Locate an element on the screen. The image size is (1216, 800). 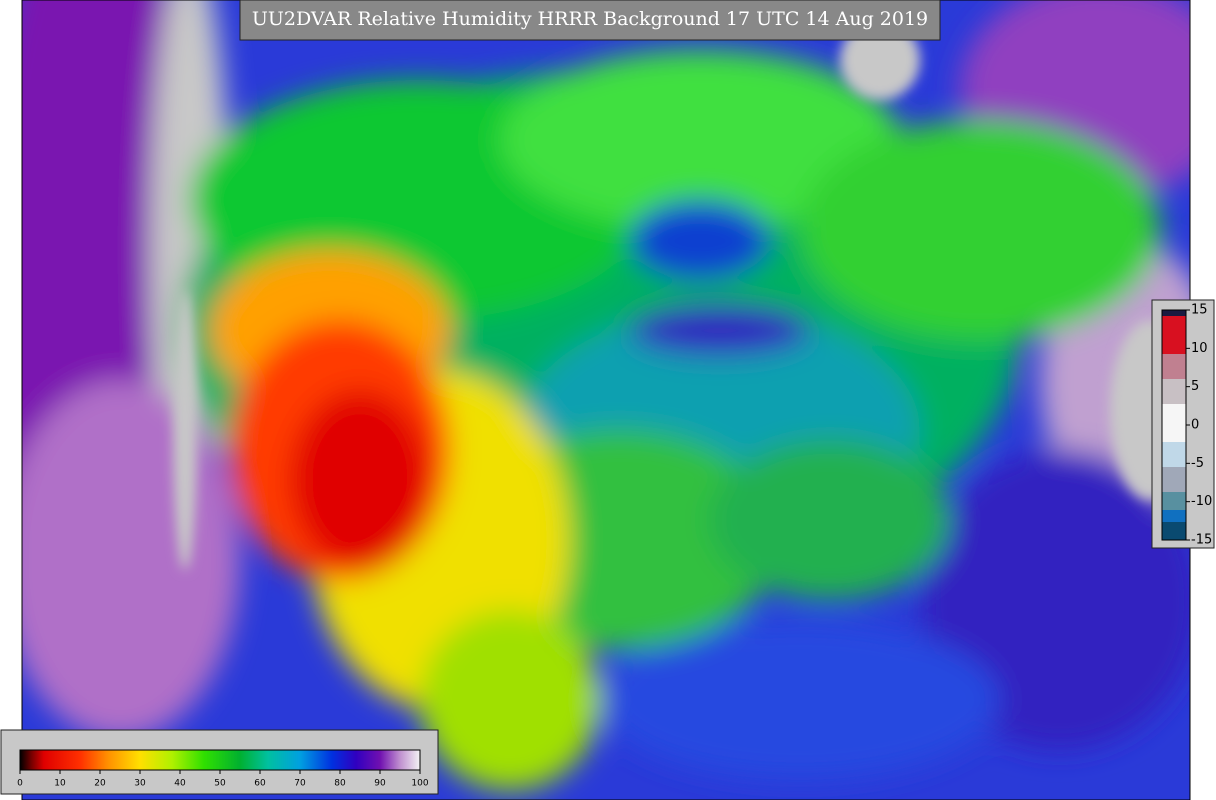
tick-label: 80 is located at coordinates (340, 784).